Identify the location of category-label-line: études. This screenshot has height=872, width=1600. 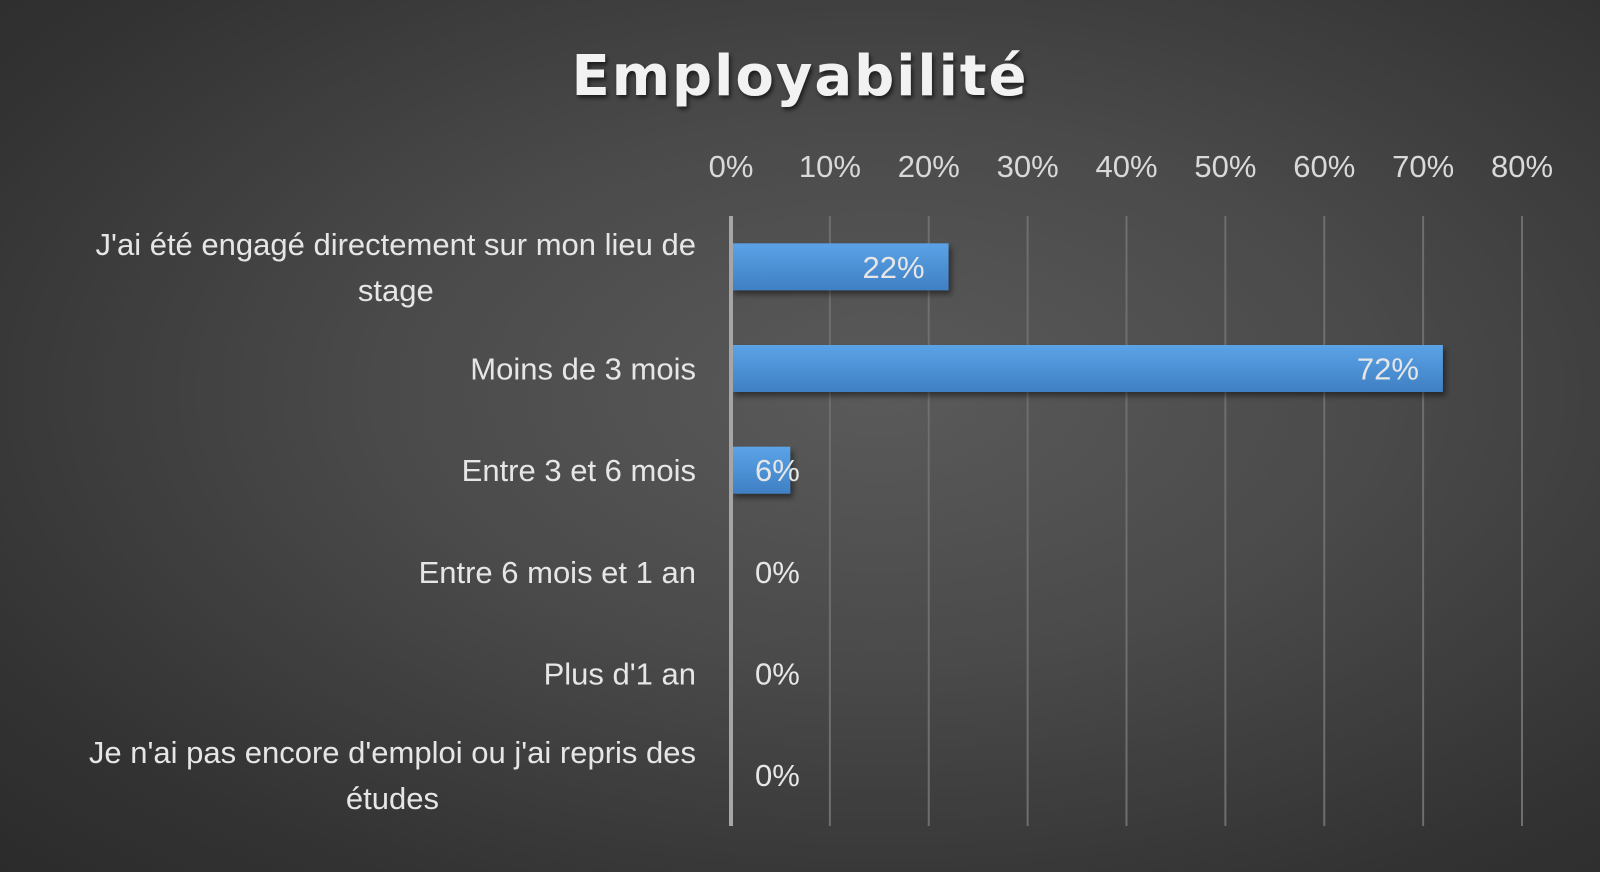
(392, 798).